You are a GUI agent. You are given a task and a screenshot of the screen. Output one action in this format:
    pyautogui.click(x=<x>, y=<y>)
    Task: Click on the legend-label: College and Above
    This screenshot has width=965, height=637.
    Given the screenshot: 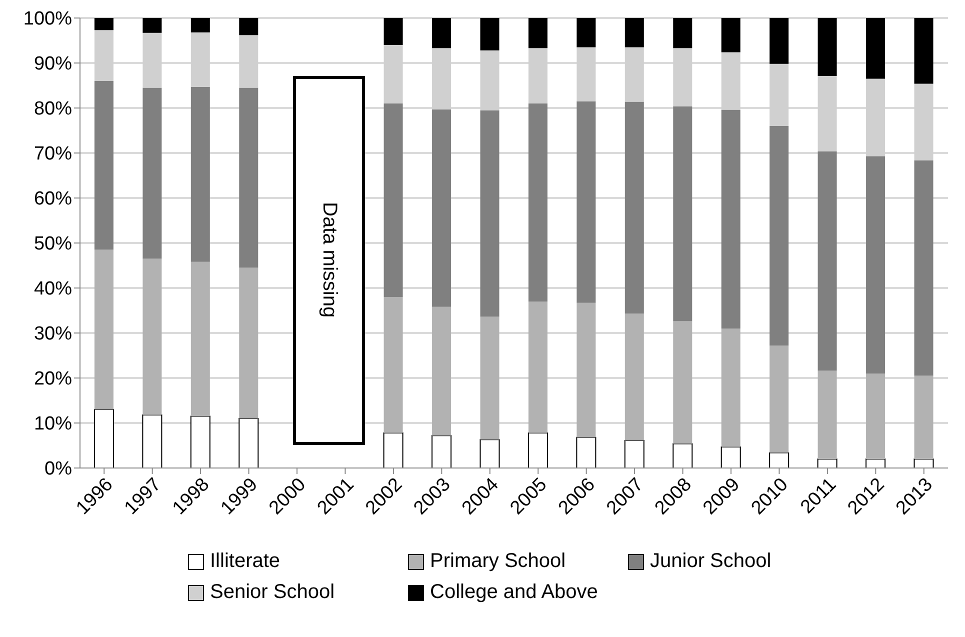 What is the action you would take?
    pyautogui.click(x=514, y=592)
    